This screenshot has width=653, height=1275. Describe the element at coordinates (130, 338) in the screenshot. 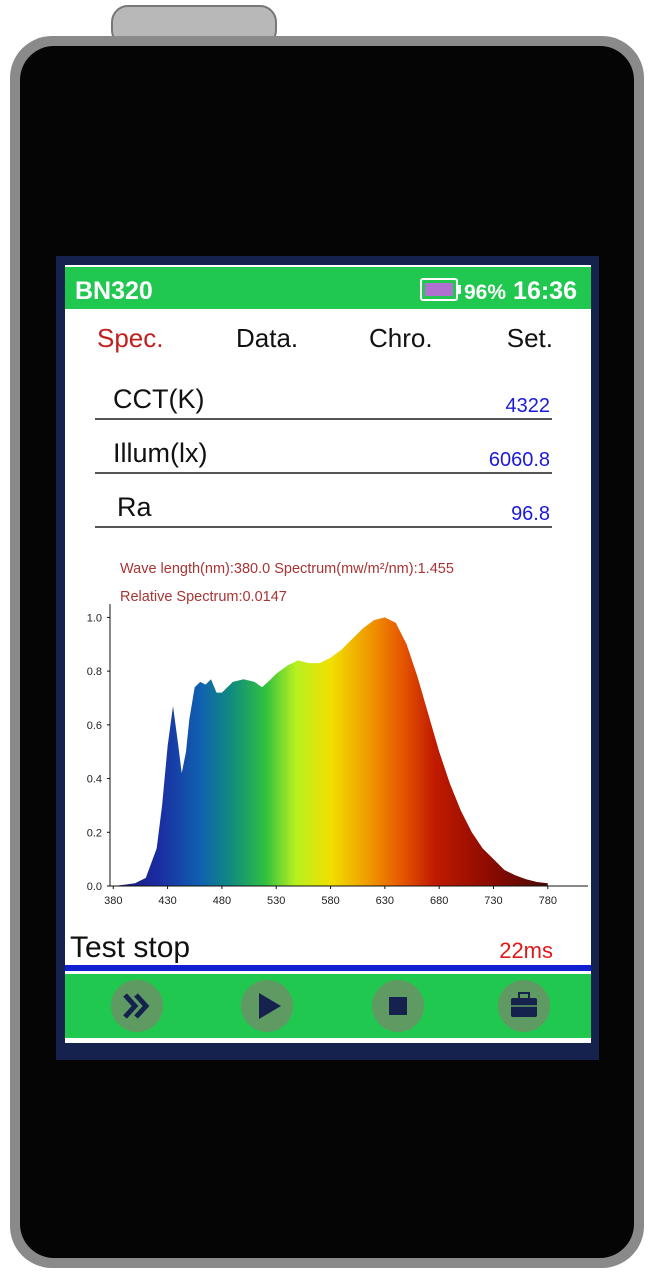

I see `tab: Spec.` at that location.